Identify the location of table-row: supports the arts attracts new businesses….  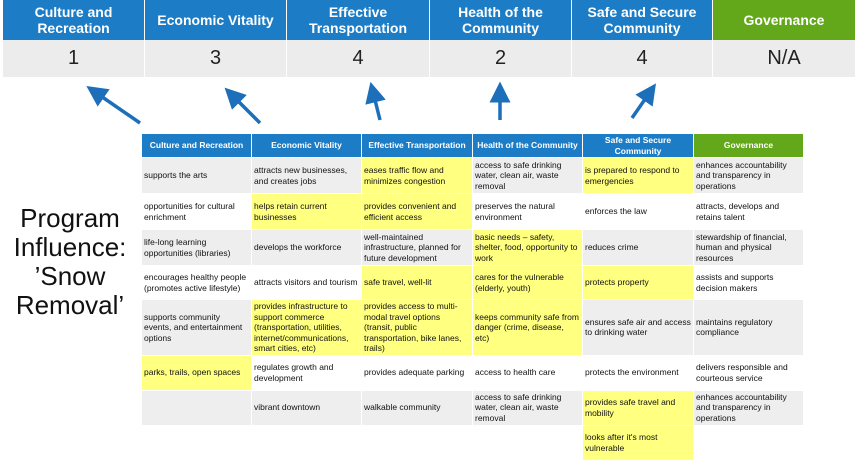
(472, 175).